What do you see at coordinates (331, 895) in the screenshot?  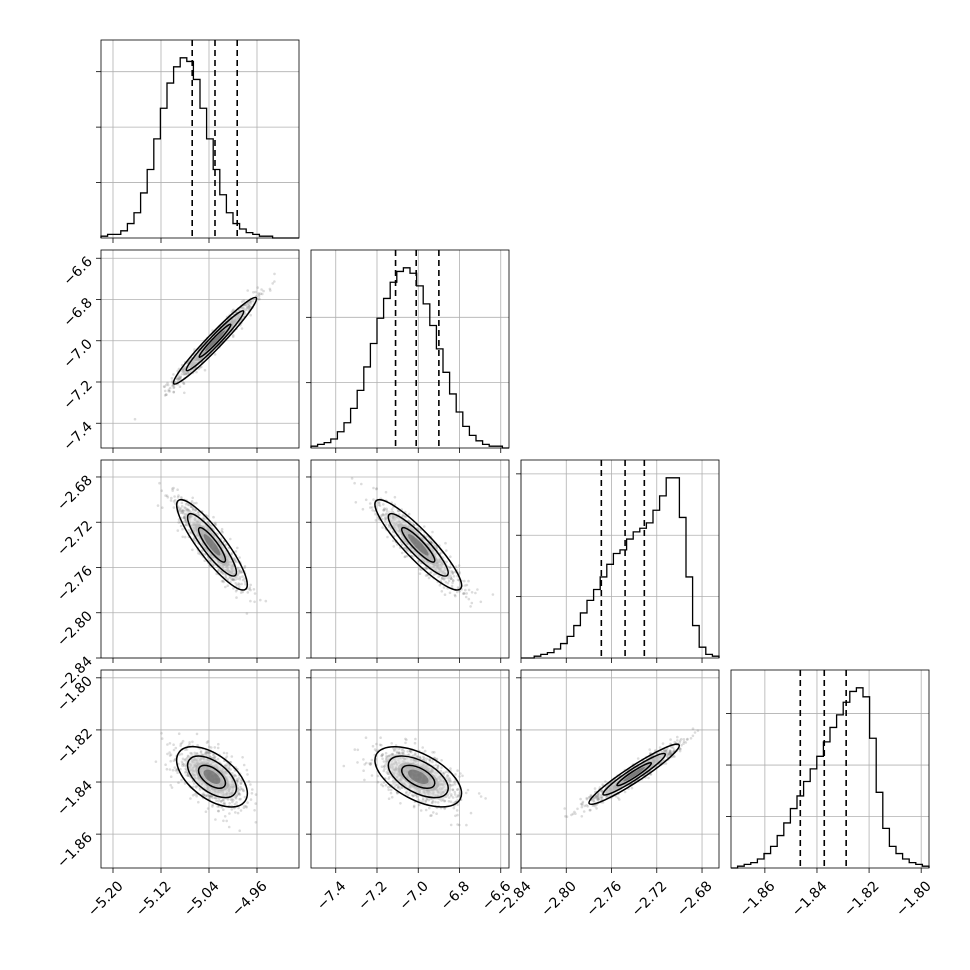 I see `x-tick-label: −7.4` at bounding box center [331, 895].